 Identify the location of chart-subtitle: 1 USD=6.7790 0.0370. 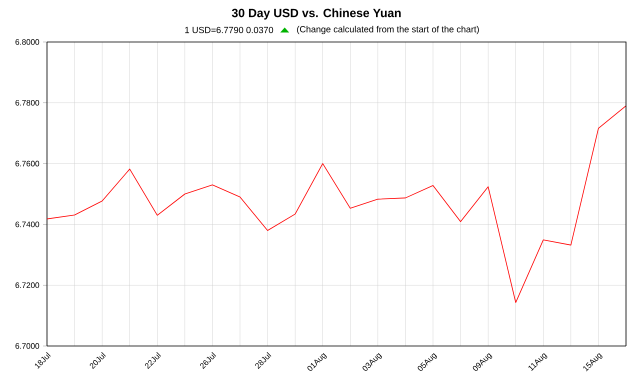
(229, 30).